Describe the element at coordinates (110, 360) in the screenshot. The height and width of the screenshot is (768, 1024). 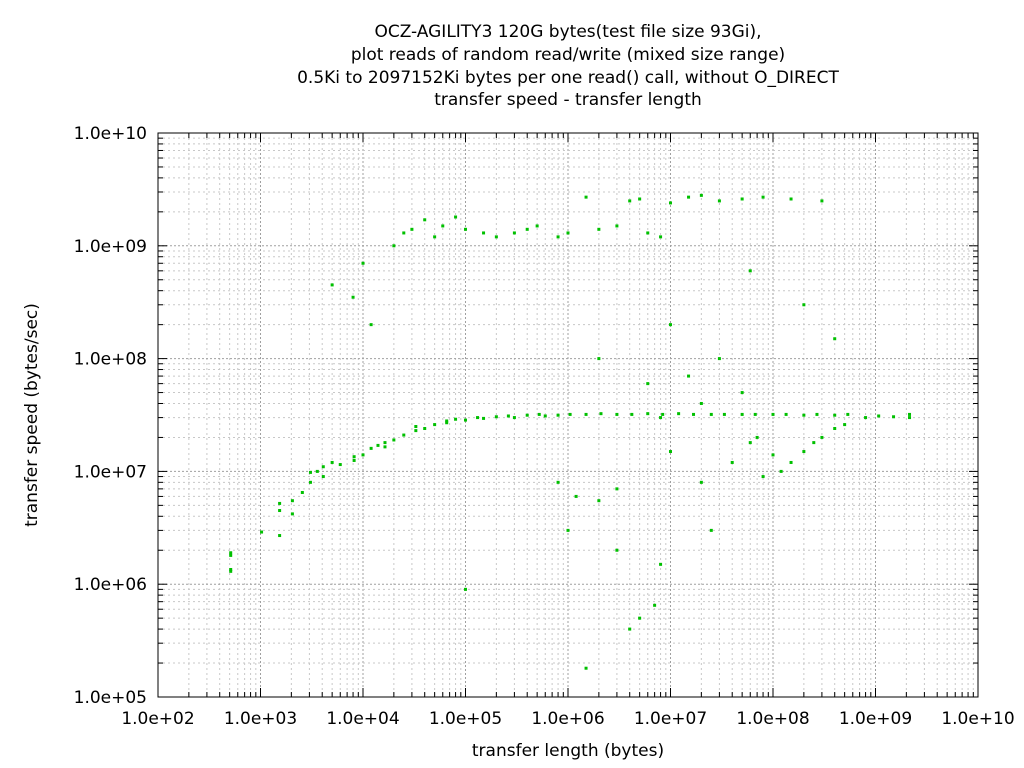
I see `y-tick-label: 1.0e+08` at that location.